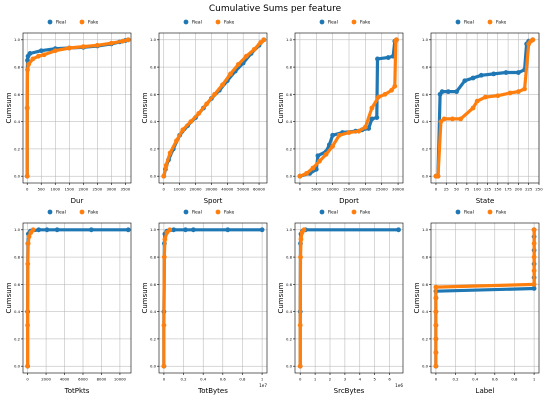  What do you see at coordinates (354, 212) in the screenshot?
I see `legend-marker-fake` at bounding box center [354, 212].